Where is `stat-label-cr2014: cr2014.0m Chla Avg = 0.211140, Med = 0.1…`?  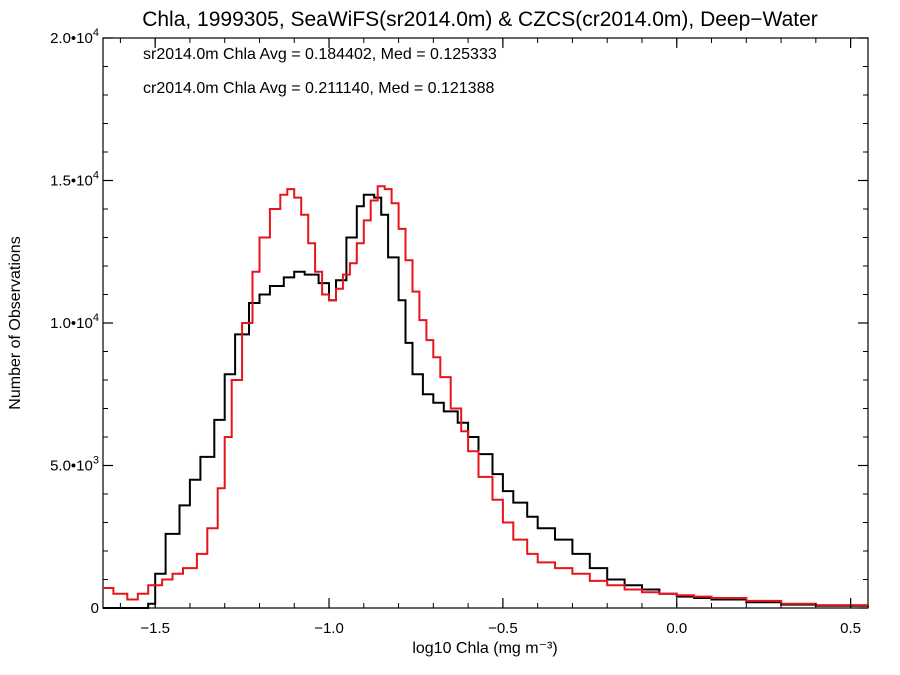
stat-label-cr2014: cr2014.0m Chla Avg = 0.211140, Med = 0.1… is located at coordinates (318, 88).